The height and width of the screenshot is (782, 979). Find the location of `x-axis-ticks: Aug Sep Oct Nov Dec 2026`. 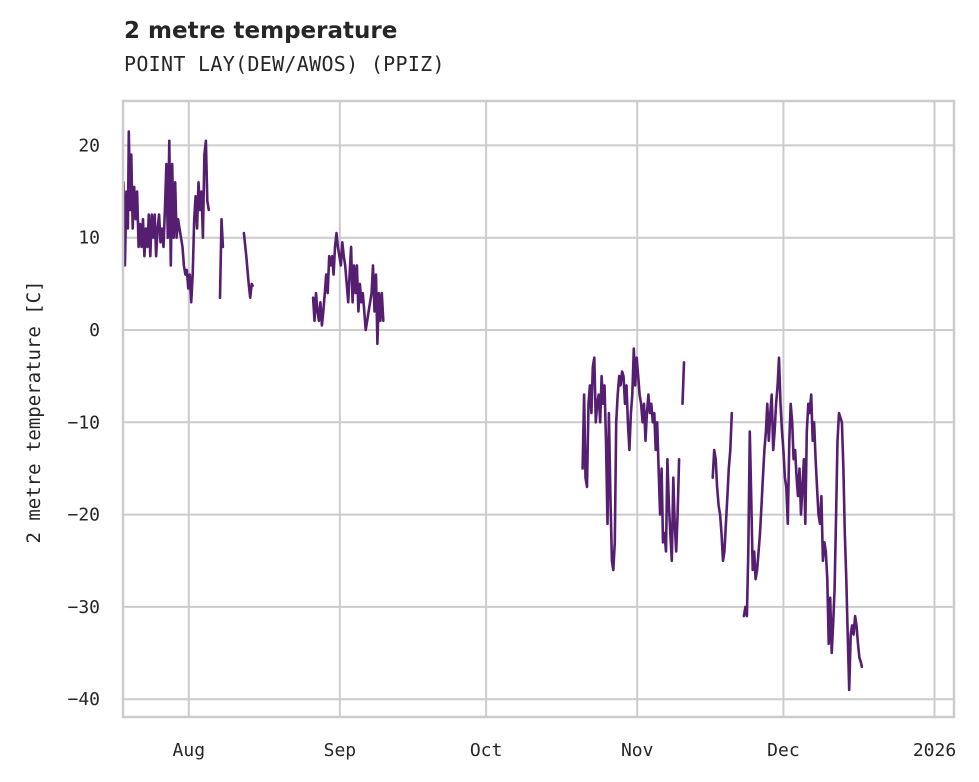

x-axis-ticks: Aug Sep Oct Nov Dec 2026 is located at coordinates (565, 750).